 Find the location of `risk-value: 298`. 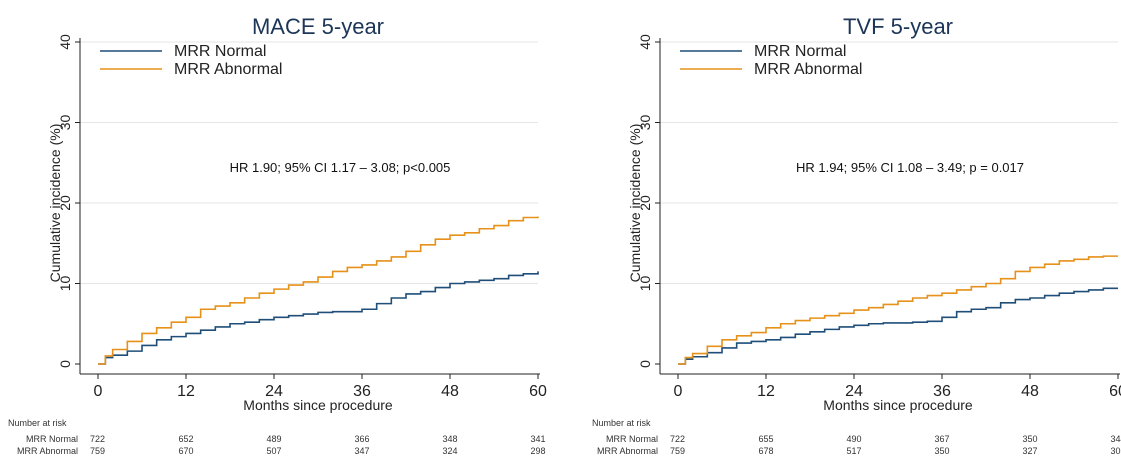

risk-value: 298 is located at coordinates (537, 451).